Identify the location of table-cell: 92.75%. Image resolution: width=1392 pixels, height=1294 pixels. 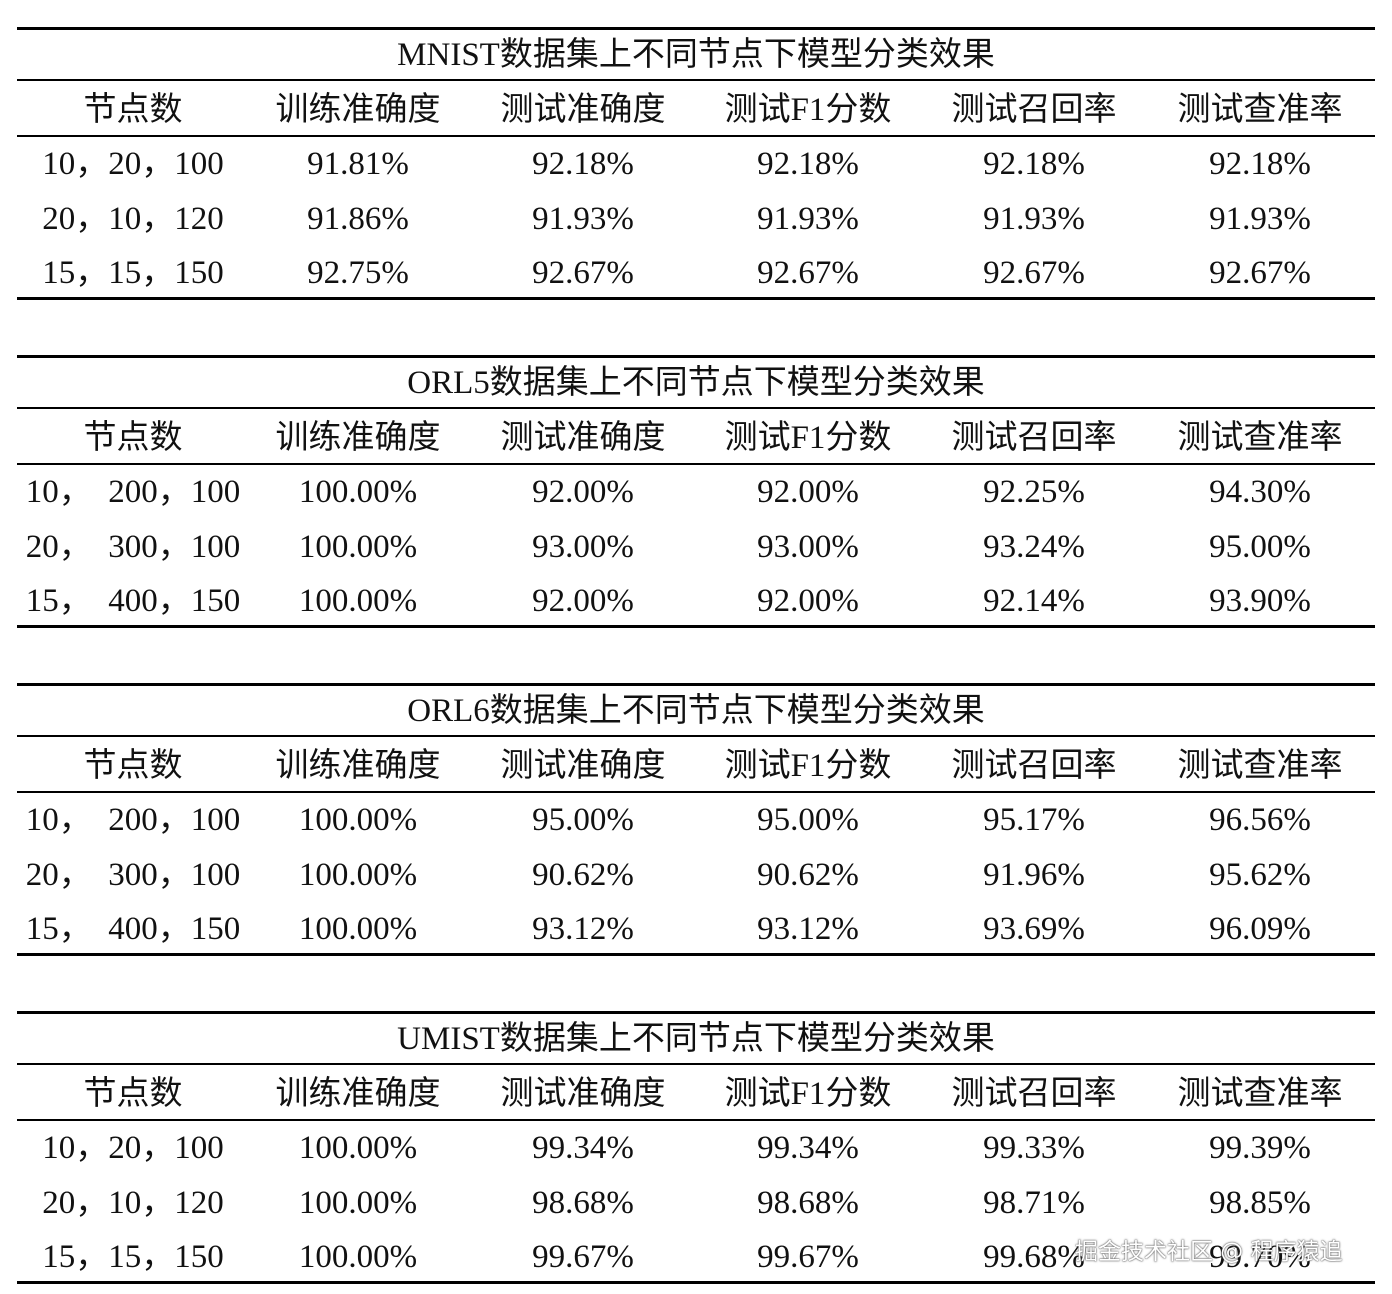
(358, 273).